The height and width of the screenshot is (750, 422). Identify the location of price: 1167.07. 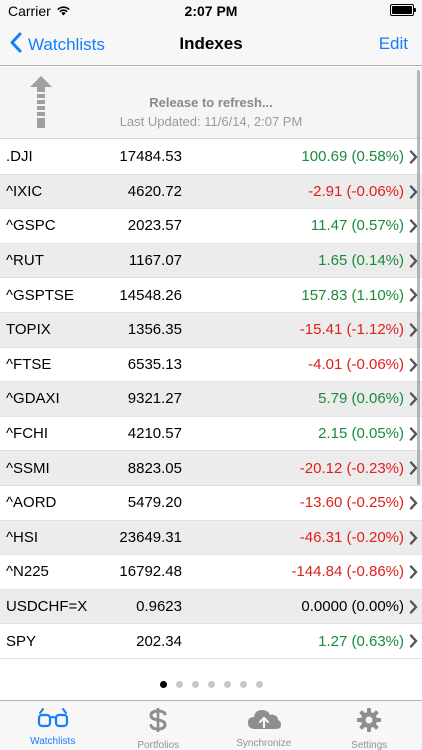
(155, 261).